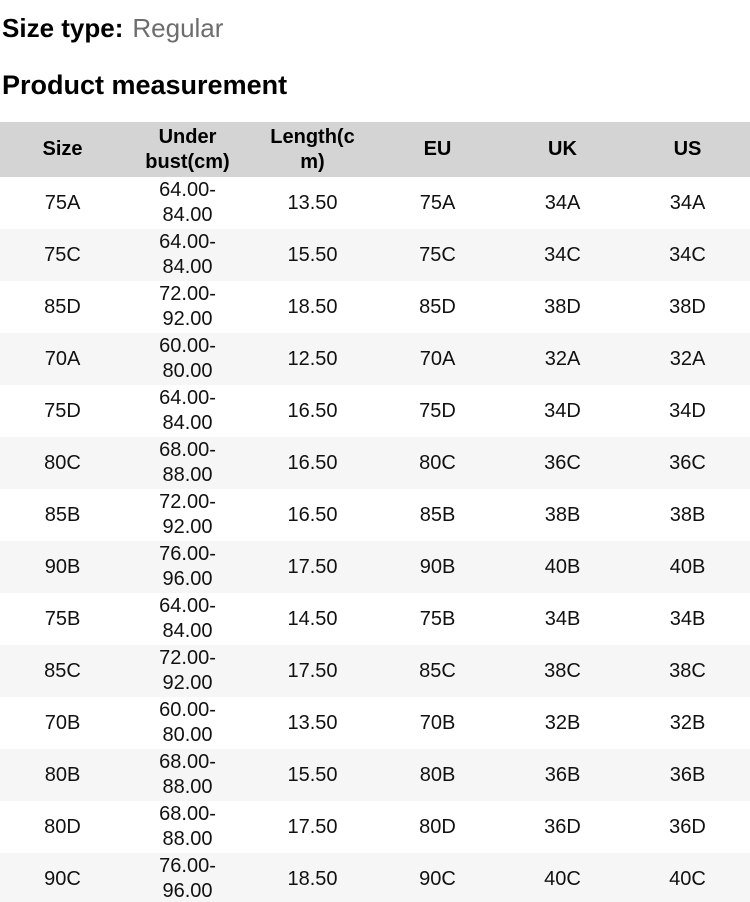  What do you see at coordinates (437, 462) in the screenshot?
I see `table-cell: 80C` at bounding box center [437, 462].